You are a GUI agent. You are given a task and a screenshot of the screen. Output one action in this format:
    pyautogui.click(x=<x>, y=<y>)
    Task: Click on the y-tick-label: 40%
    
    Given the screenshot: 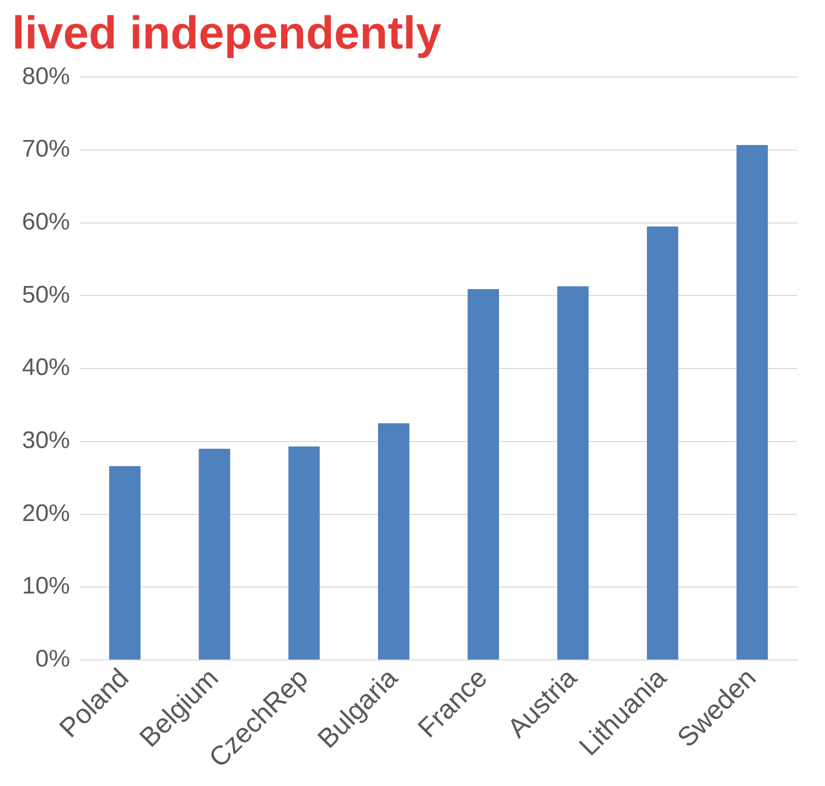 What is the action you would take?
    pyautogui.click(x=46, y=368)
    